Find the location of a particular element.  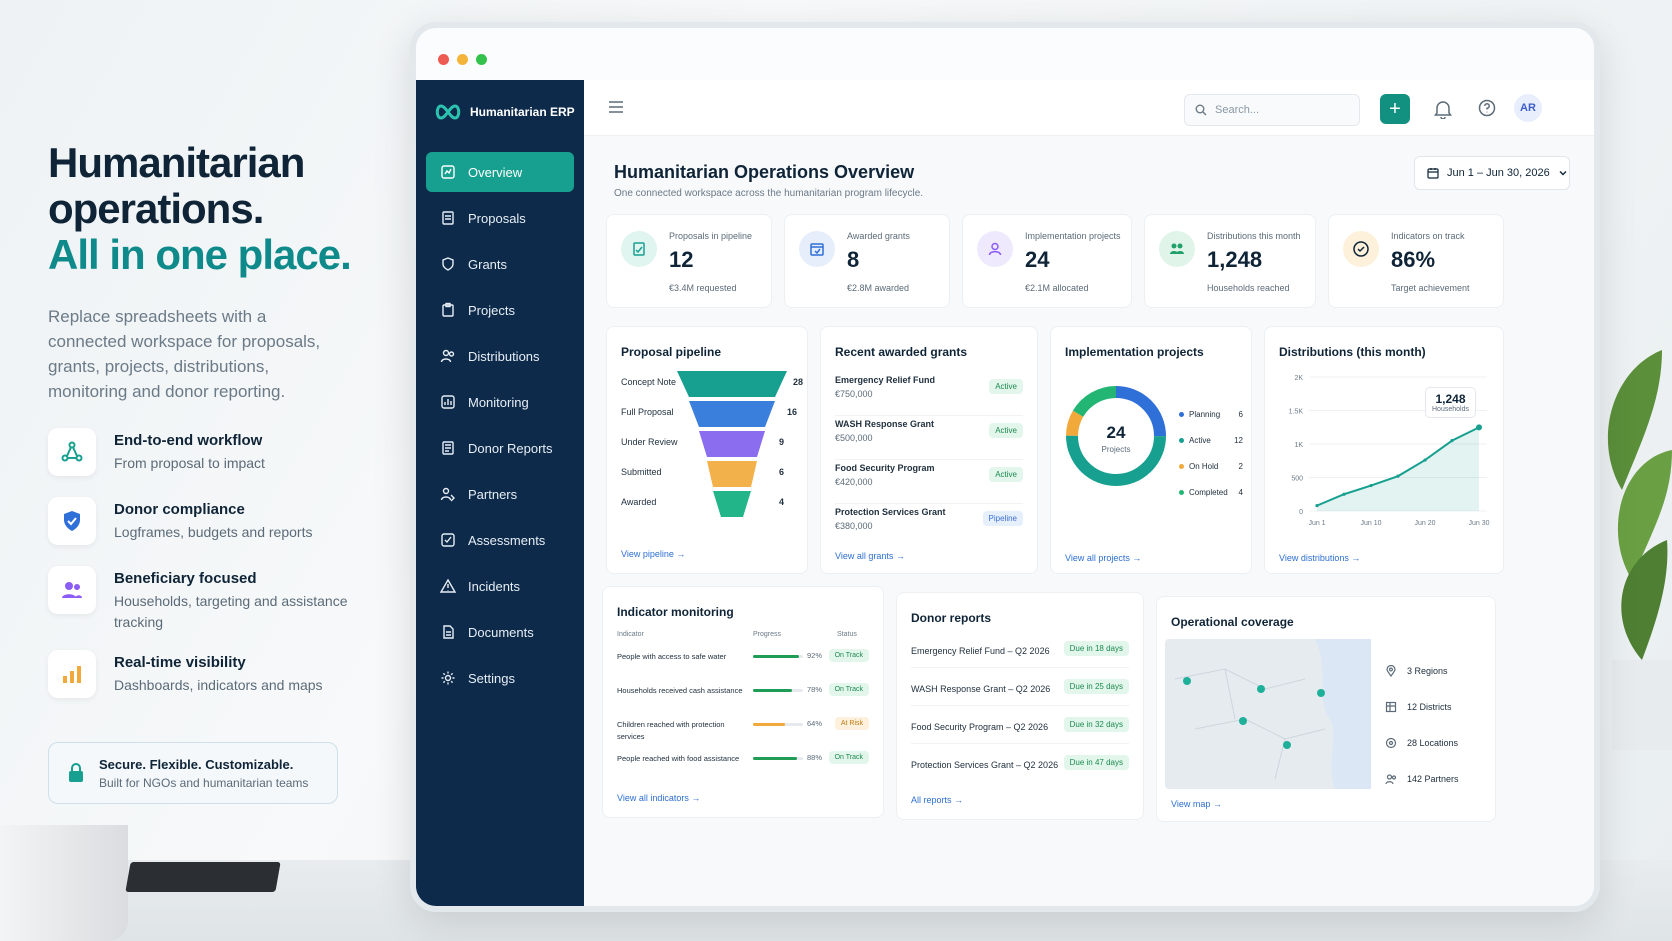

grant-row: Food Security Program €420,000 Active is located at coordinates (929, 483).